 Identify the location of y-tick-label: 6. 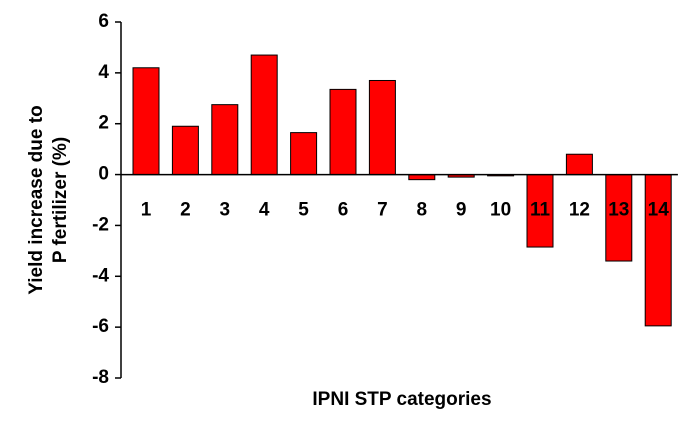
(103, 21).